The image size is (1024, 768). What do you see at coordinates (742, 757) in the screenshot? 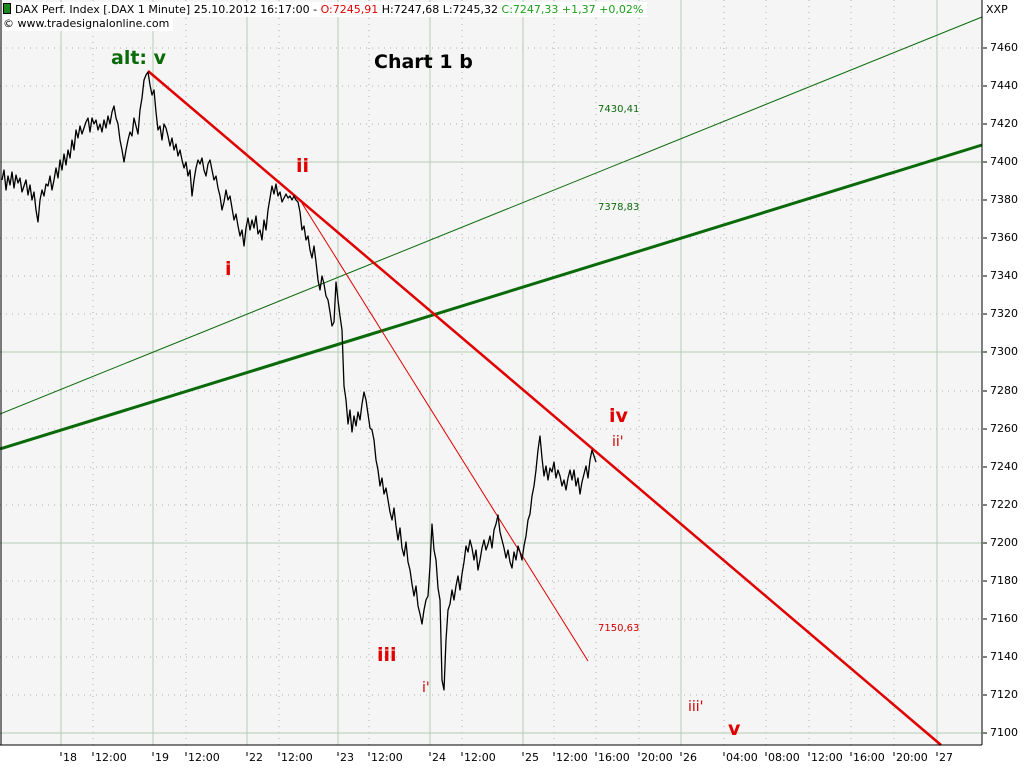
I see `x-tick-label: 04:00` at bounding box center [742, 757].